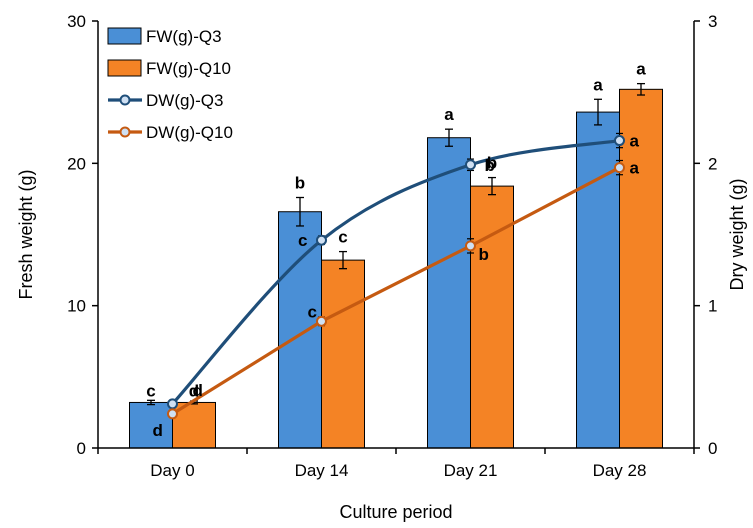 The width and height of the screenshot is (753, 528). Describe the element at coordinates (712, 21) in the screenshot. I see `y2-tick-label-3: 3` at that location.